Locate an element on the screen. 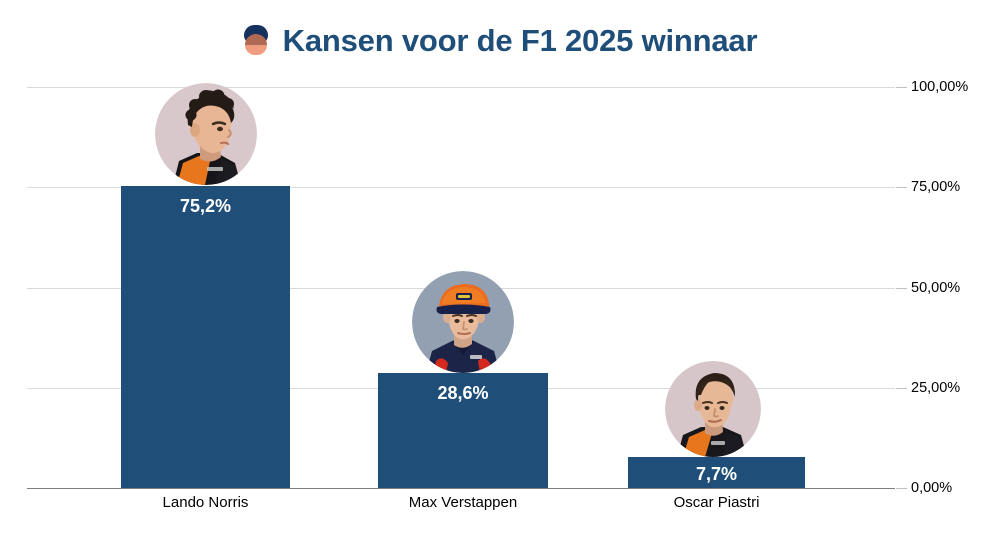  ytick-label-75: 75,00% is located at coordinates (936, 187).